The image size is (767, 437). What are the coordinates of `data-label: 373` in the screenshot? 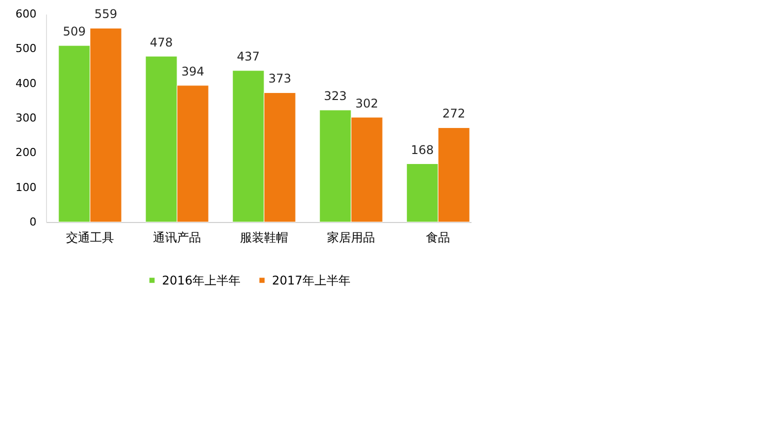 It's located at (280, 79).